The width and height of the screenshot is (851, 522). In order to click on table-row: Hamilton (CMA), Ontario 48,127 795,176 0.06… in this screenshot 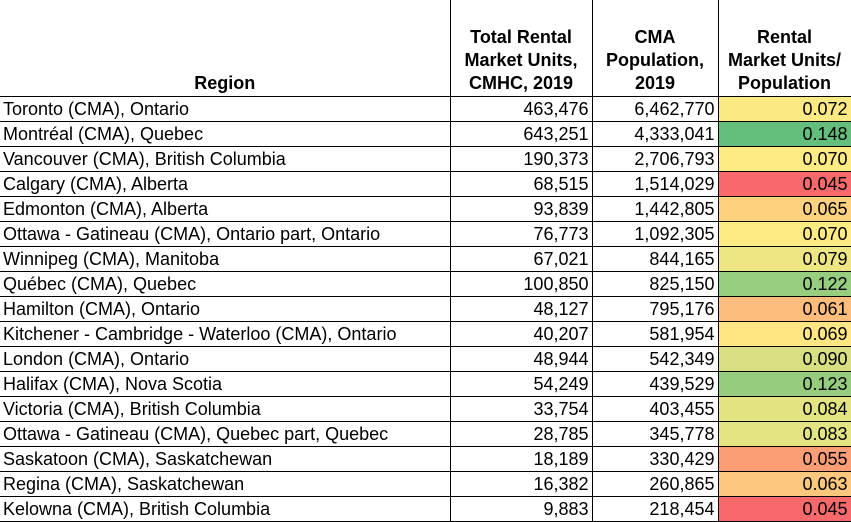, I will do `click(425, 309)`.